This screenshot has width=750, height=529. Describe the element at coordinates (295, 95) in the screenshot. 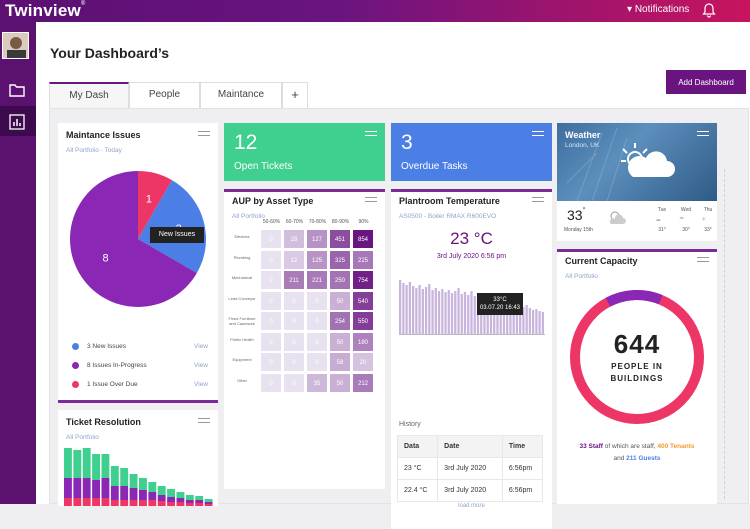

I see `add-tab-button: +` at that location.